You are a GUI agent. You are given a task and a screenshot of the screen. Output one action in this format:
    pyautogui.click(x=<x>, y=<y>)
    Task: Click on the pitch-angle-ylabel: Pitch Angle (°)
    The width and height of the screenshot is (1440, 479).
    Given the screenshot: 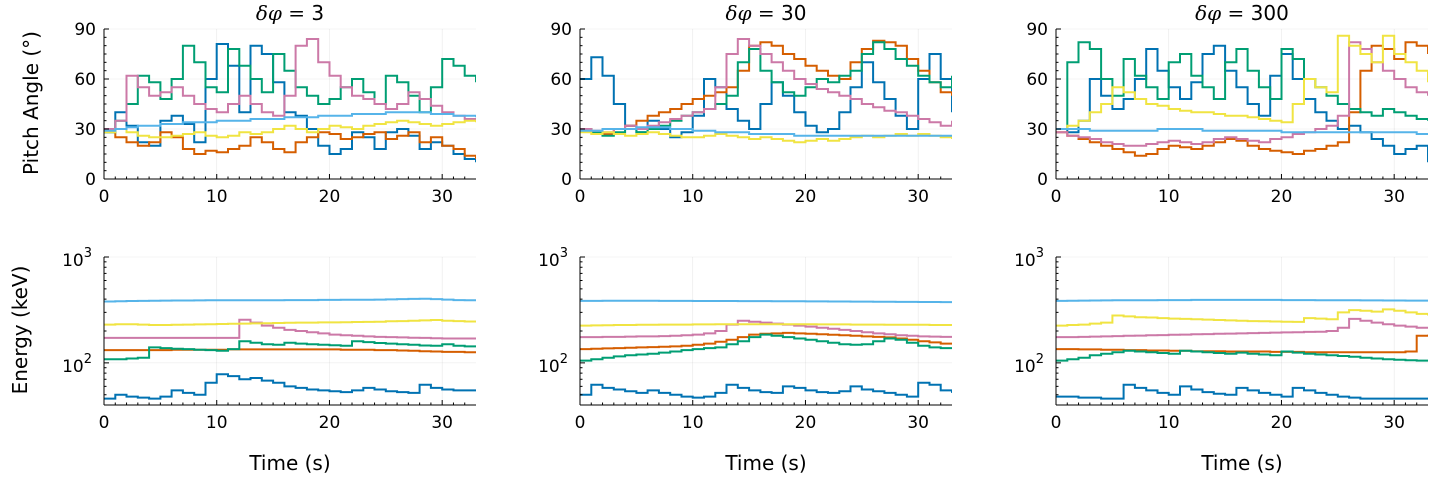 What is the action you would take?
    pyautogui.click(x=31, y=103)
    